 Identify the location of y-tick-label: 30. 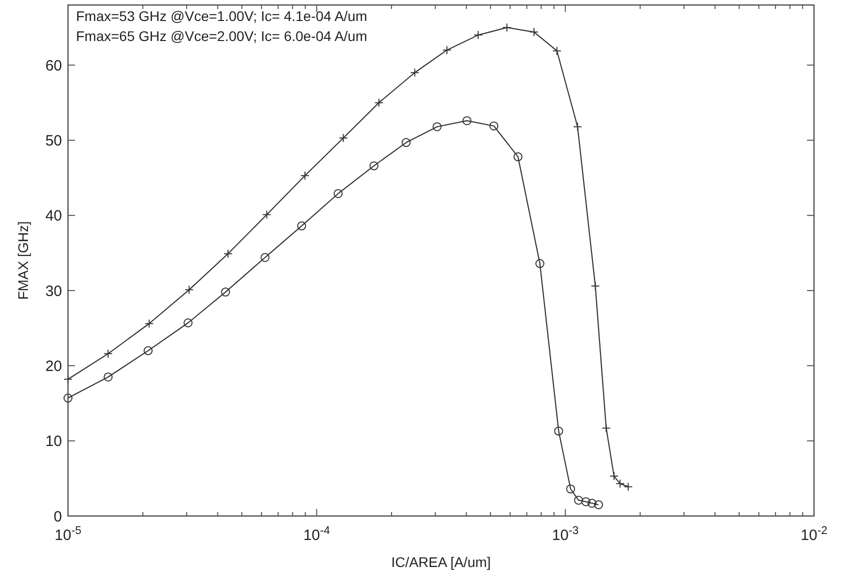
(53, 291).